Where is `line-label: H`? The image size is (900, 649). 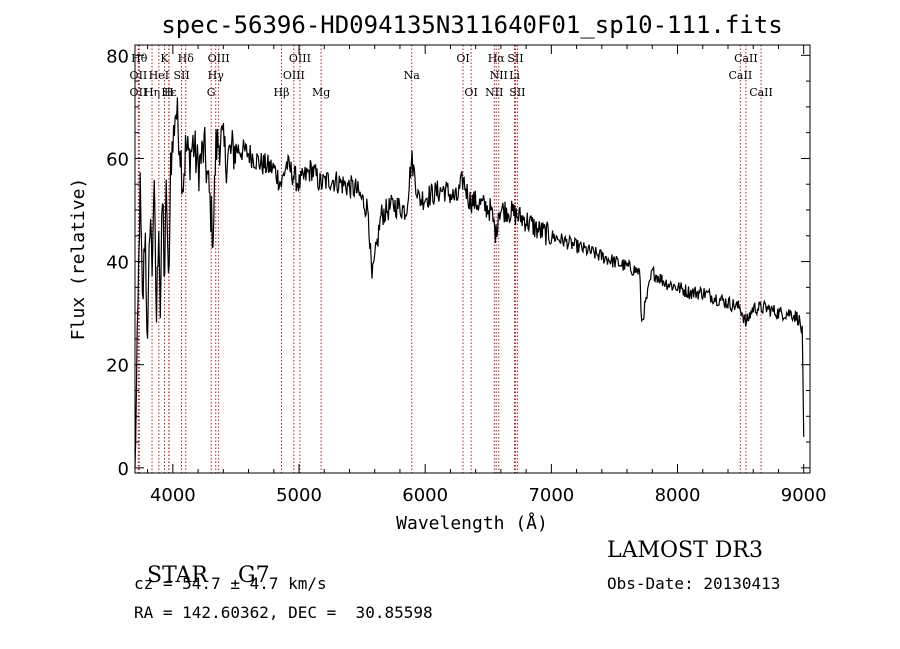 line-label: H is located at coordinates (169, 92).